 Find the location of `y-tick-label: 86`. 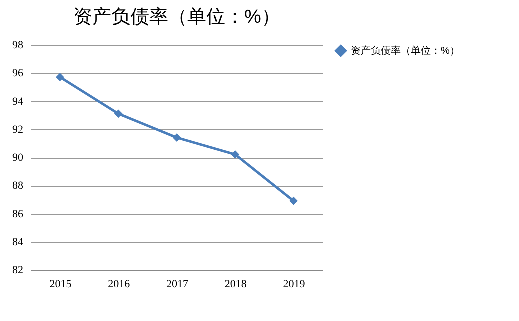

y-tick-label: 86 is located at coordinates (18, 214).